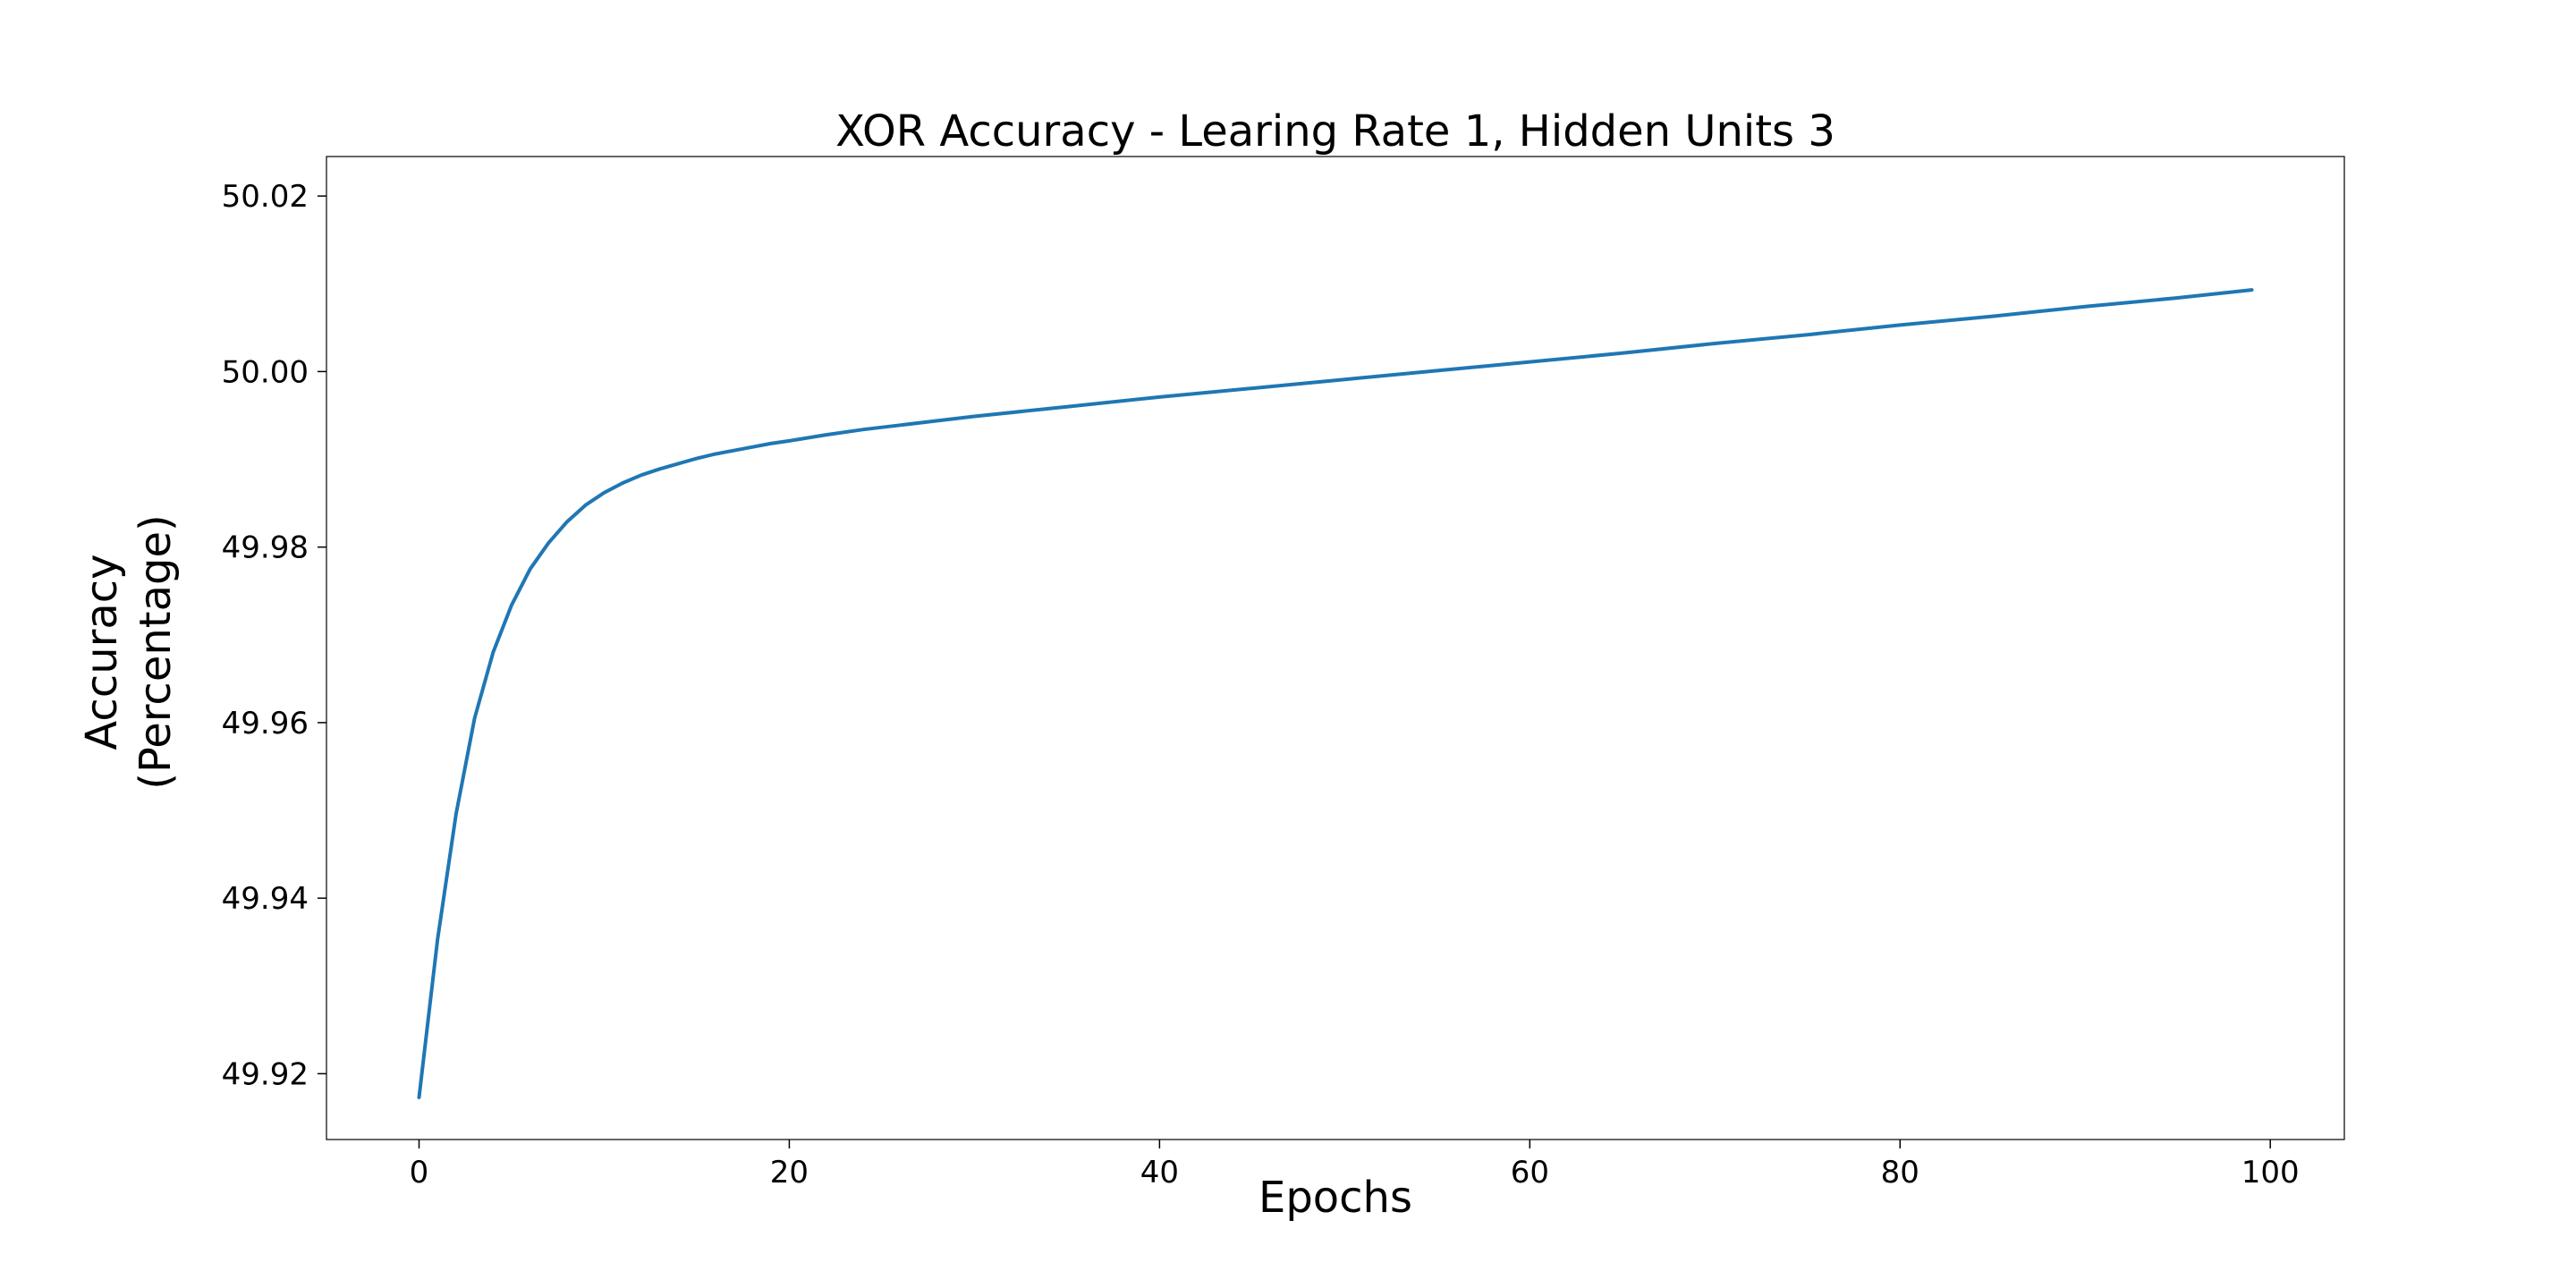  Describe the element at coordinates (265, 197) in the screenshot. I see `y-tick-label: 50.02` at that location.